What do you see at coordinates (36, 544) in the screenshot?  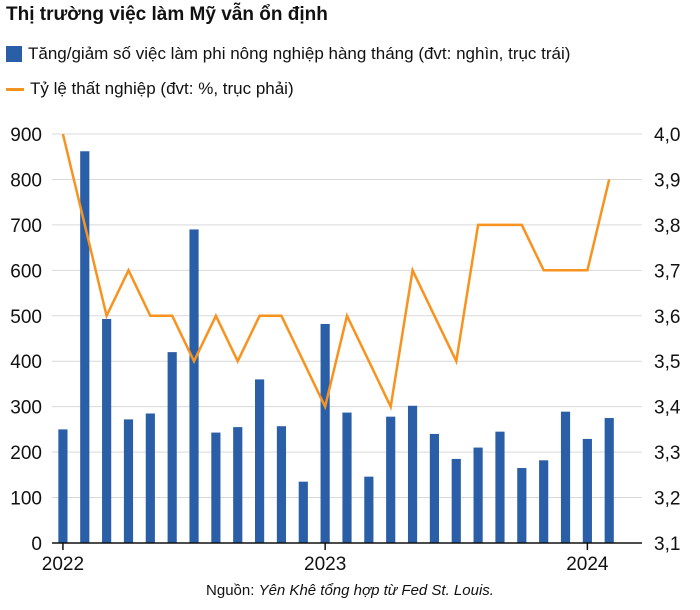 I see `y-left-tick-label: 0` at bounding box center [36, 544].